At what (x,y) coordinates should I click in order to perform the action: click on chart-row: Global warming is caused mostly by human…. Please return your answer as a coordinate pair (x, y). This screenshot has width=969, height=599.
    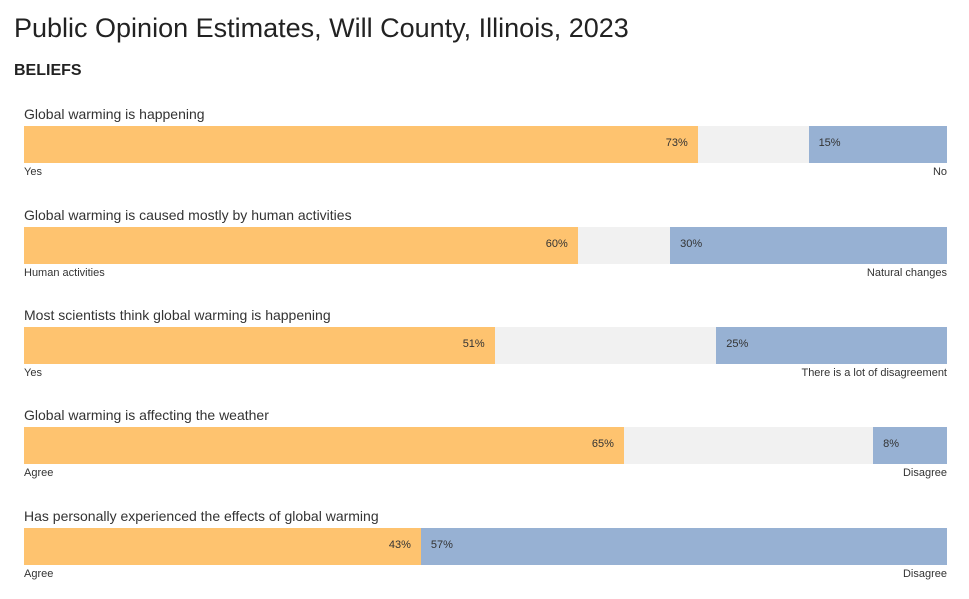
    Looking at the image, I should click on (485, 247).